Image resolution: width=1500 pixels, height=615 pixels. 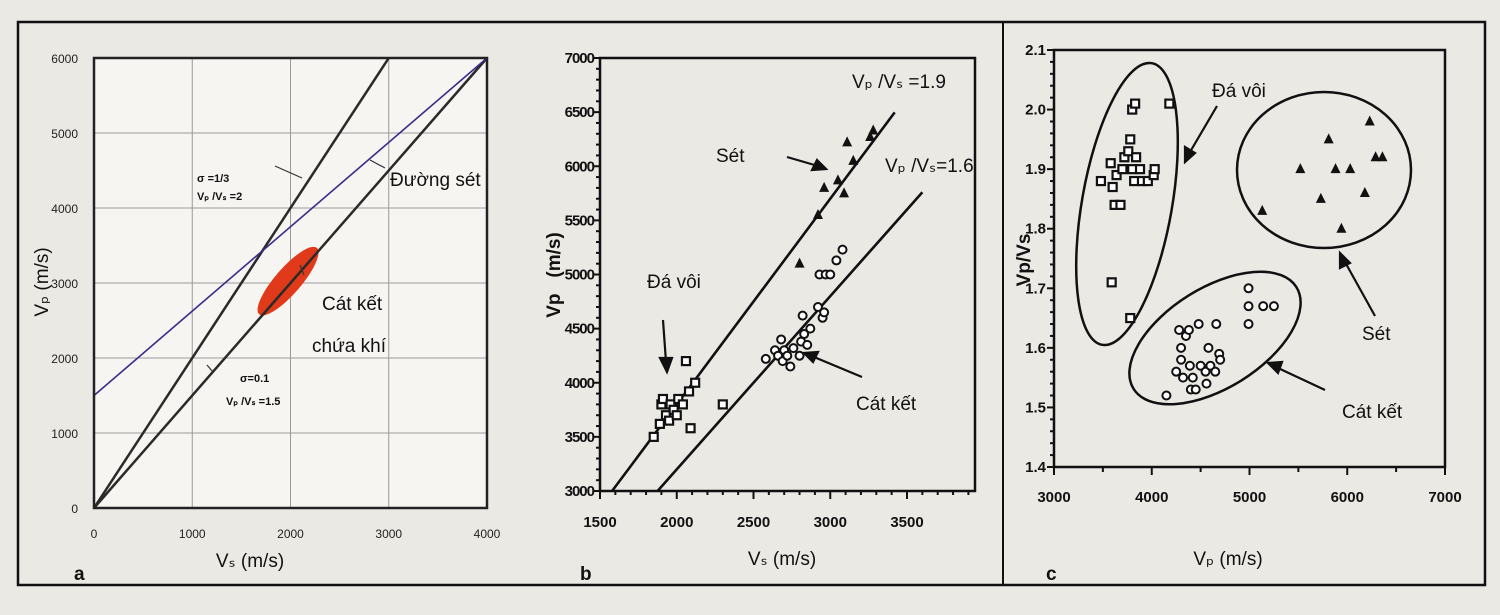 I want to click on panel-c-x-tick-label: 3000, so click(x=1053, y=497).